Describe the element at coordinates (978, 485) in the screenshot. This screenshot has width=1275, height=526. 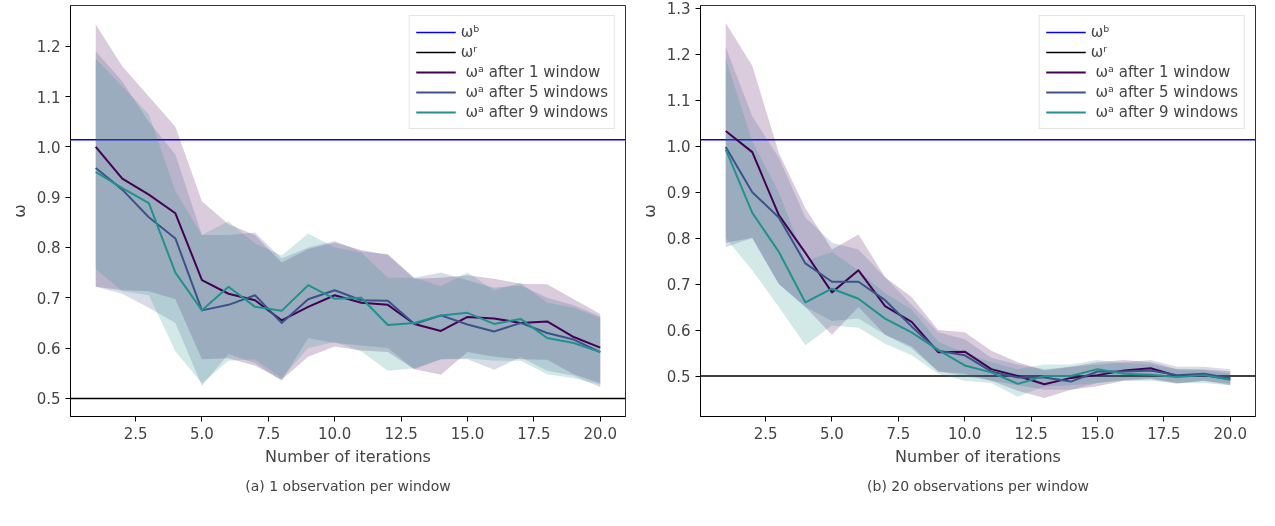
I see `text: (b) 20 observations per window` at that location.